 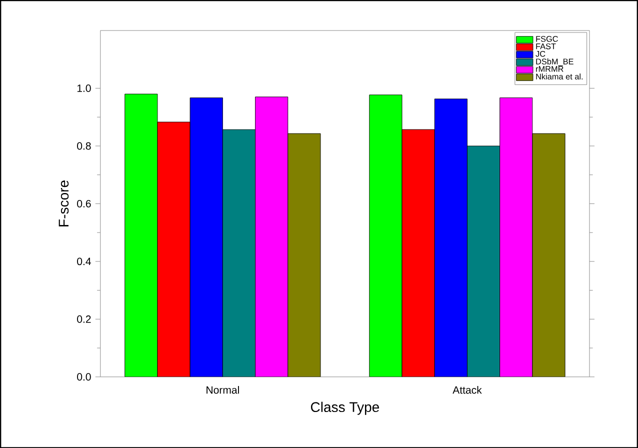 I want to click on y-axis-title: F-score, so click(x=63, y=203).